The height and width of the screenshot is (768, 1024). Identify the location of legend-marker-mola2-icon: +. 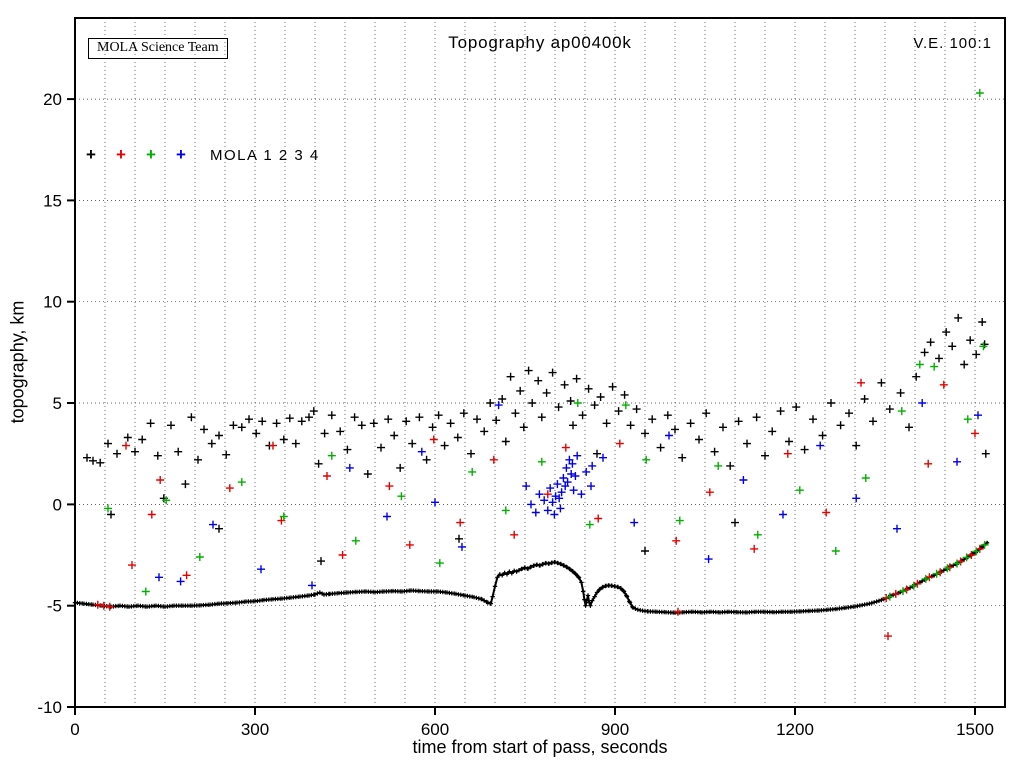
(121, 154).